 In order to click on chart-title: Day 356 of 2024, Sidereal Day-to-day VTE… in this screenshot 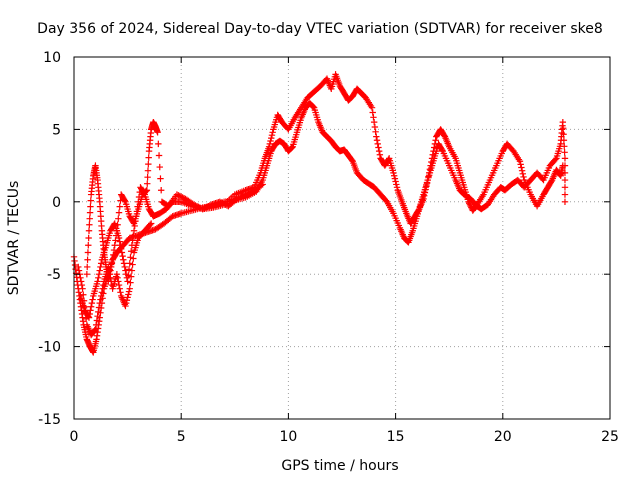, I will do `click(320, 29)`.